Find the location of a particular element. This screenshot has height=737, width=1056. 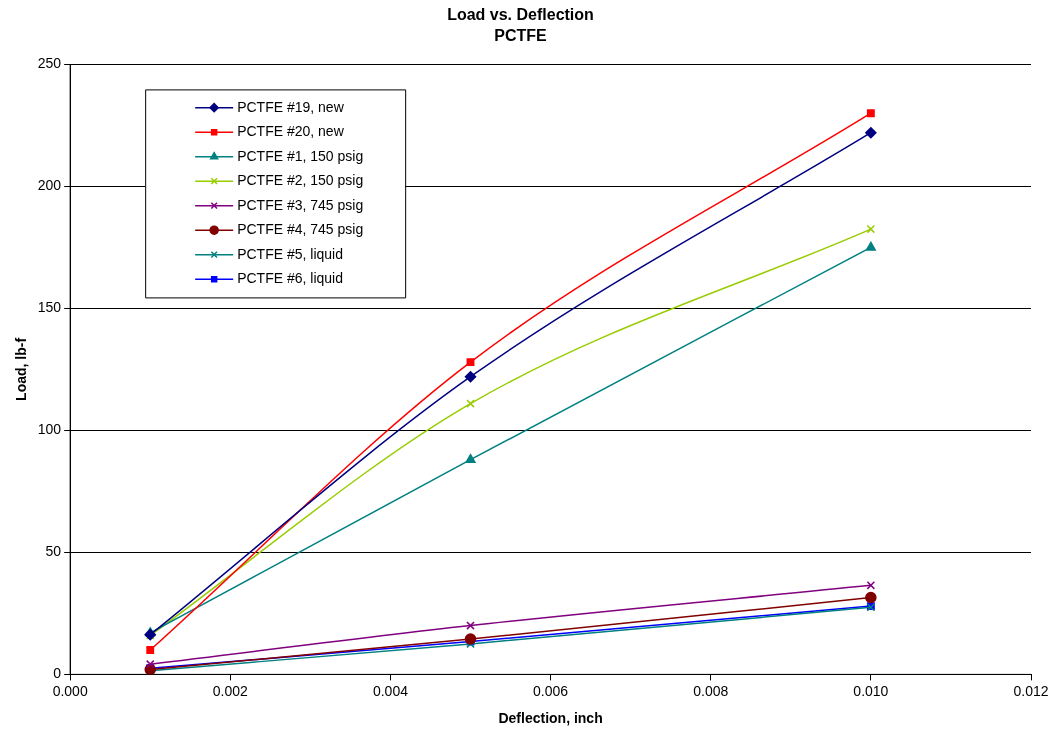

x-tick-label: 0.008 is located at coordinates (711, 690).